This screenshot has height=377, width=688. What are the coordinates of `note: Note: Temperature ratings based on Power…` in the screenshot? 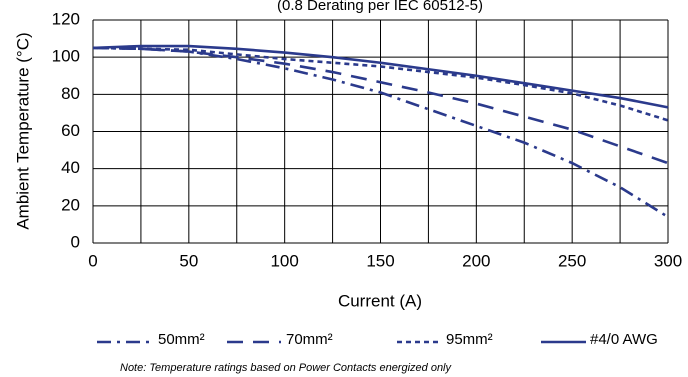 It's located at (286, 368).